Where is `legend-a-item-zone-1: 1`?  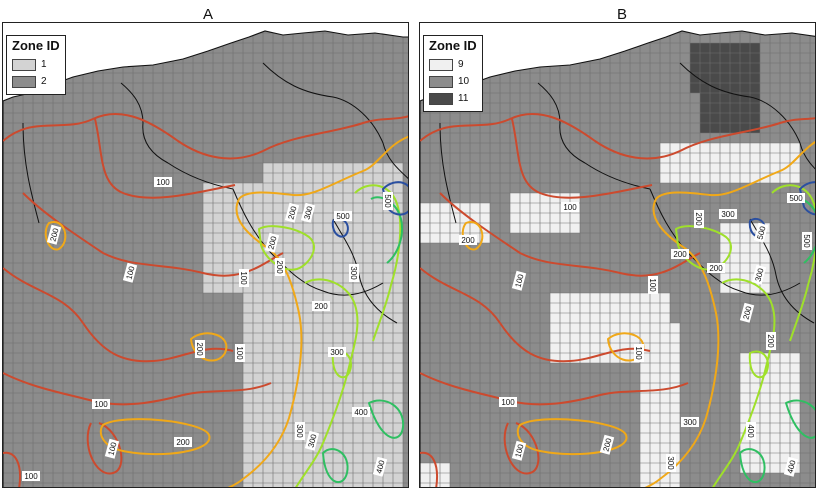
legend-a-item-zone-1: 1 is located at coordinates (36, 64).